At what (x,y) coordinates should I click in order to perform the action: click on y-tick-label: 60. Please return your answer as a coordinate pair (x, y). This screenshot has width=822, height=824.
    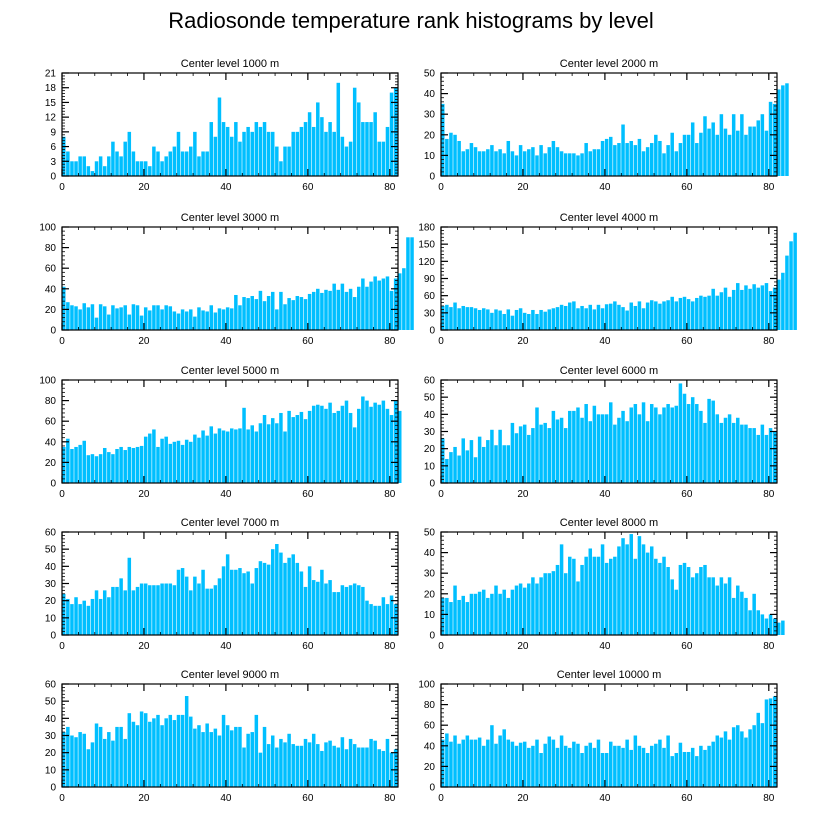
    Looking at the image, I should click on (430, 381).